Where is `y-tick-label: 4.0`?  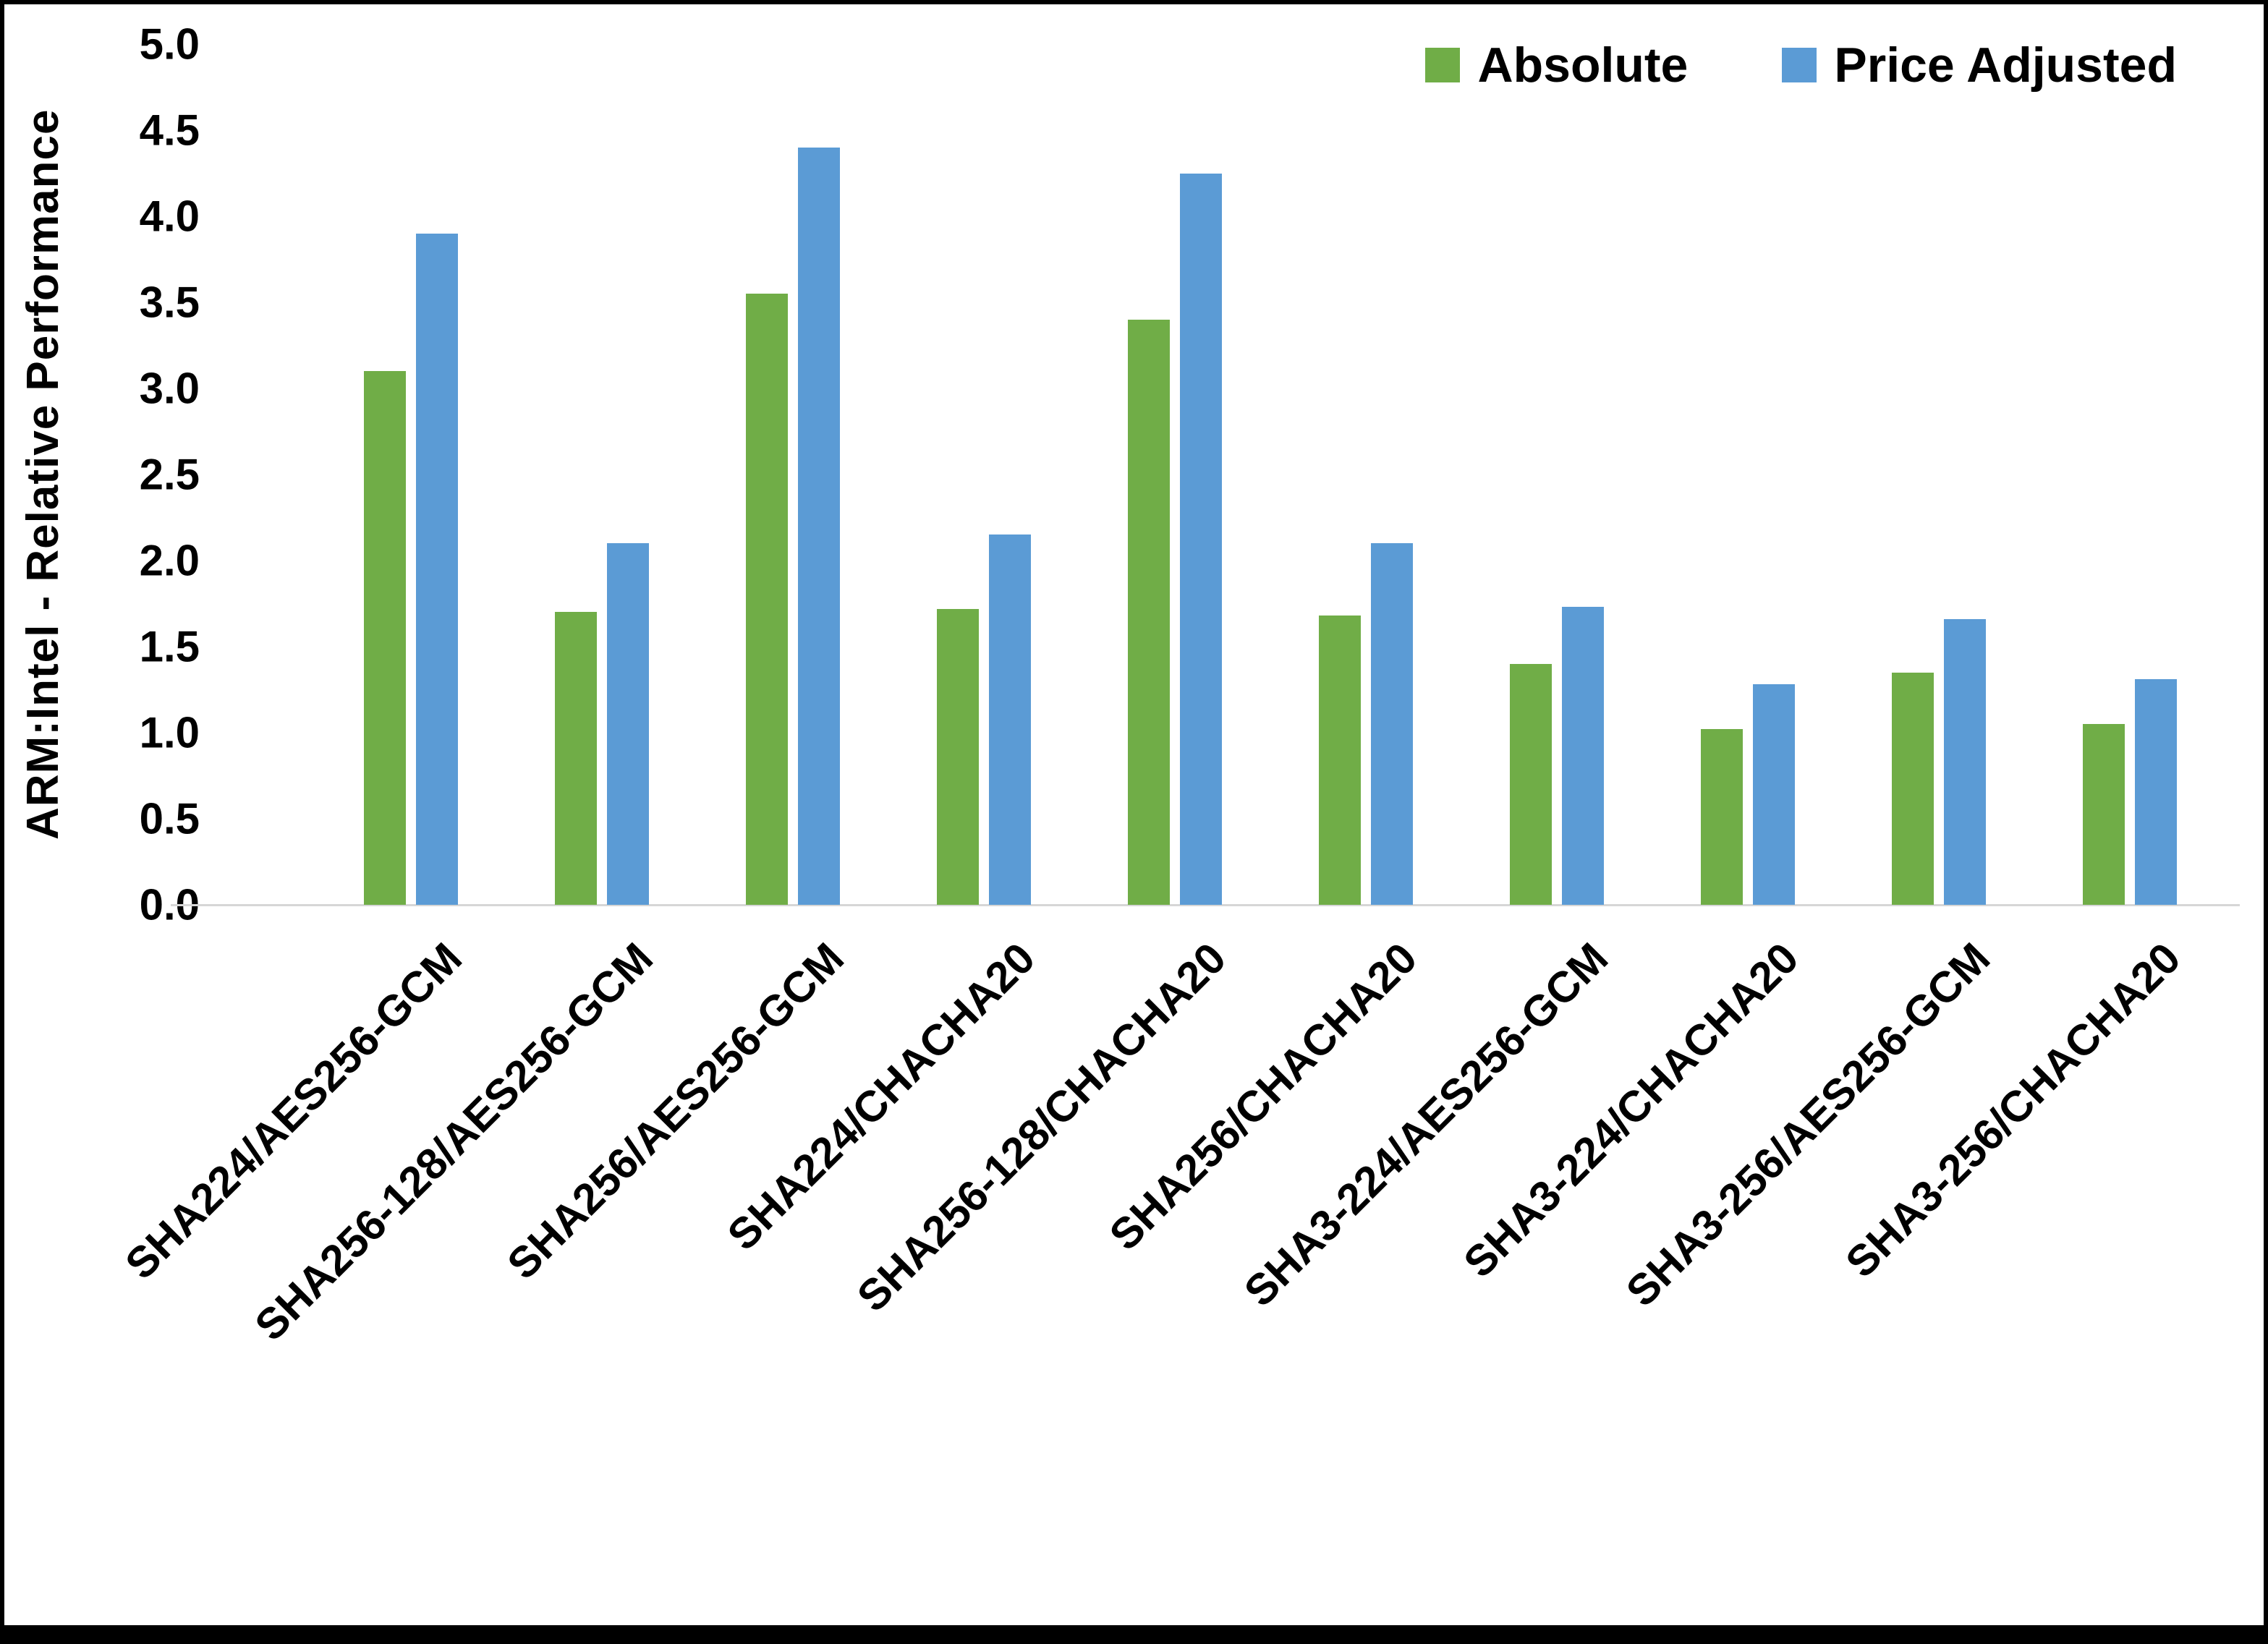
y-tick-label: 4.0 is located at coordinates (169, 216).